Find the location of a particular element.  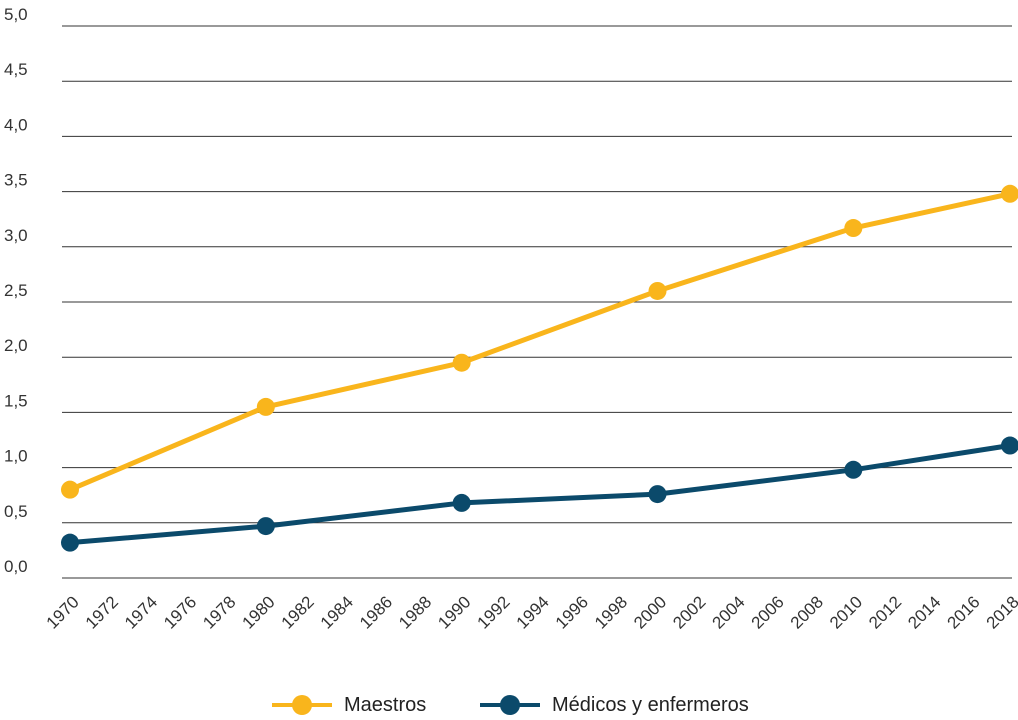

x-tick-label: 1976 is located at coordinates (180, 612).